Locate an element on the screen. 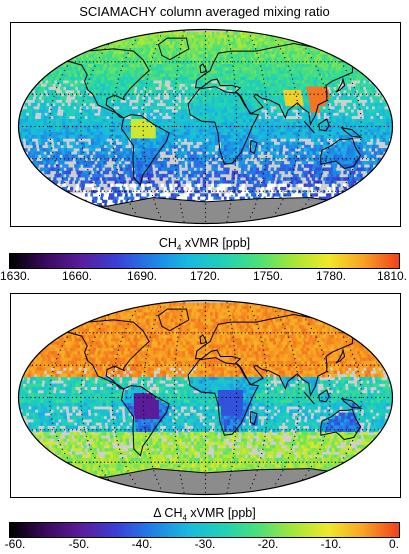 This screenshot has width=409, height=554. top-tick: 1720. is located at coordinates (205, 276).